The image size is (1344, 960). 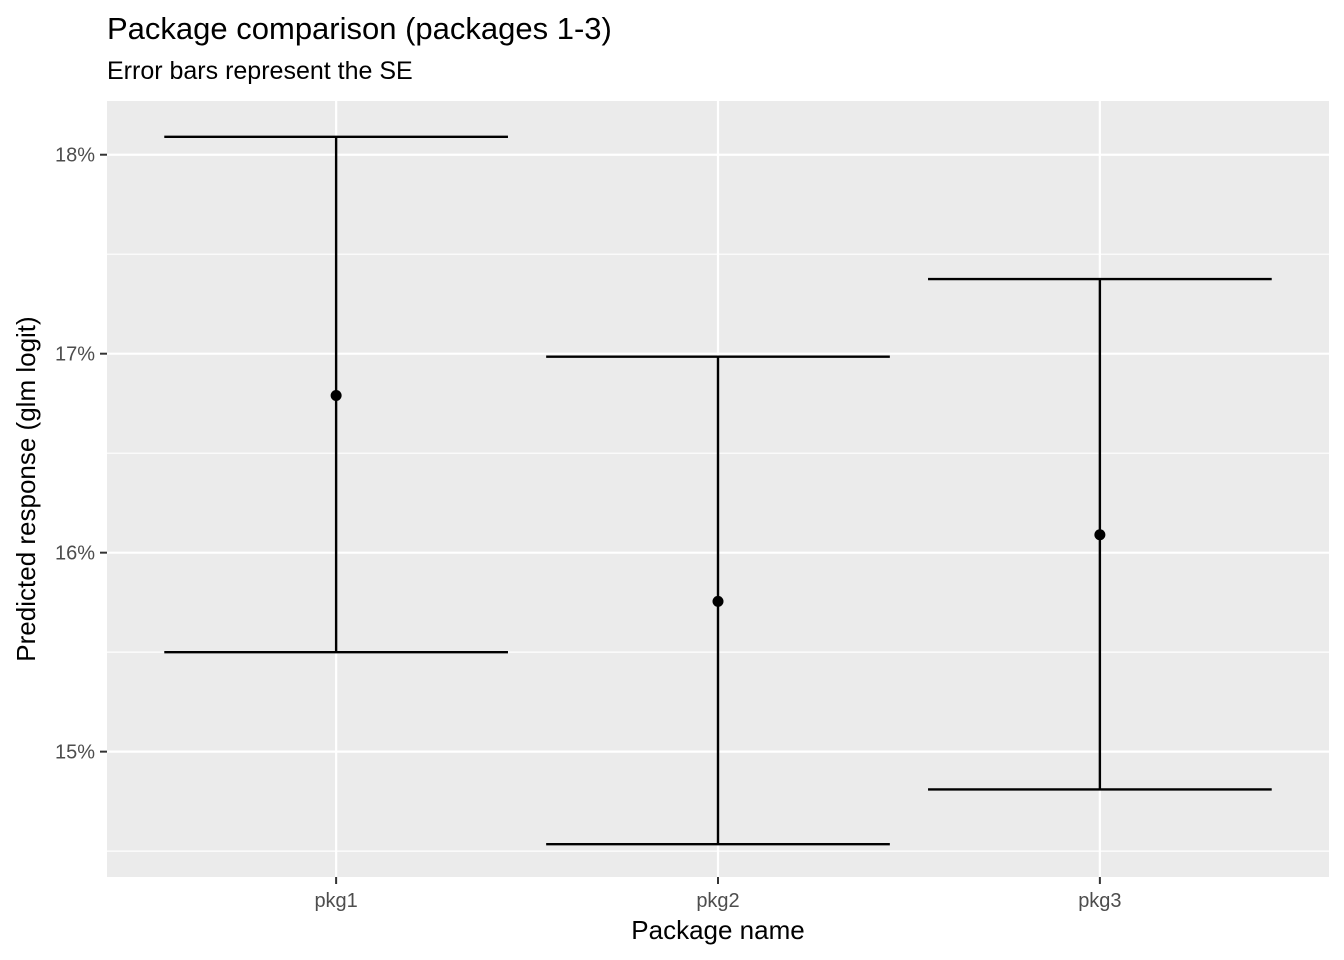 I want to click on x-tick-label: pkg3, so click(x=1099, y=901).